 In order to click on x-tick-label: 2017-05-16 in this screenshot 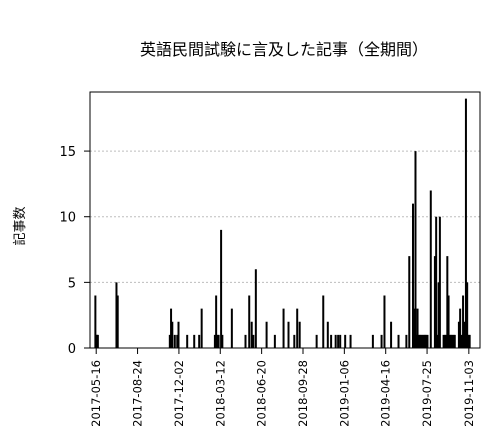, I will do `click(96, 393)`.